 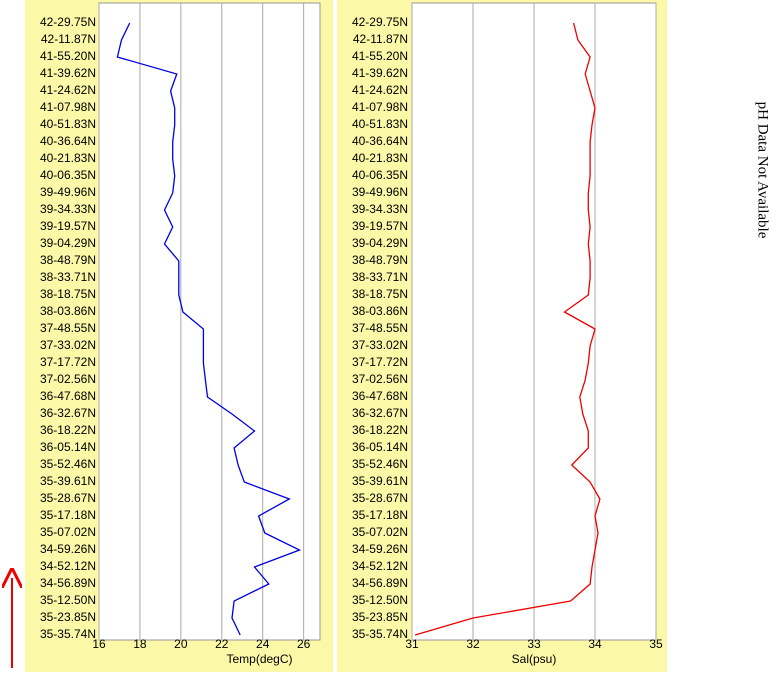 I want to click on x-tick-label: 35, so click(x=656, y=644).